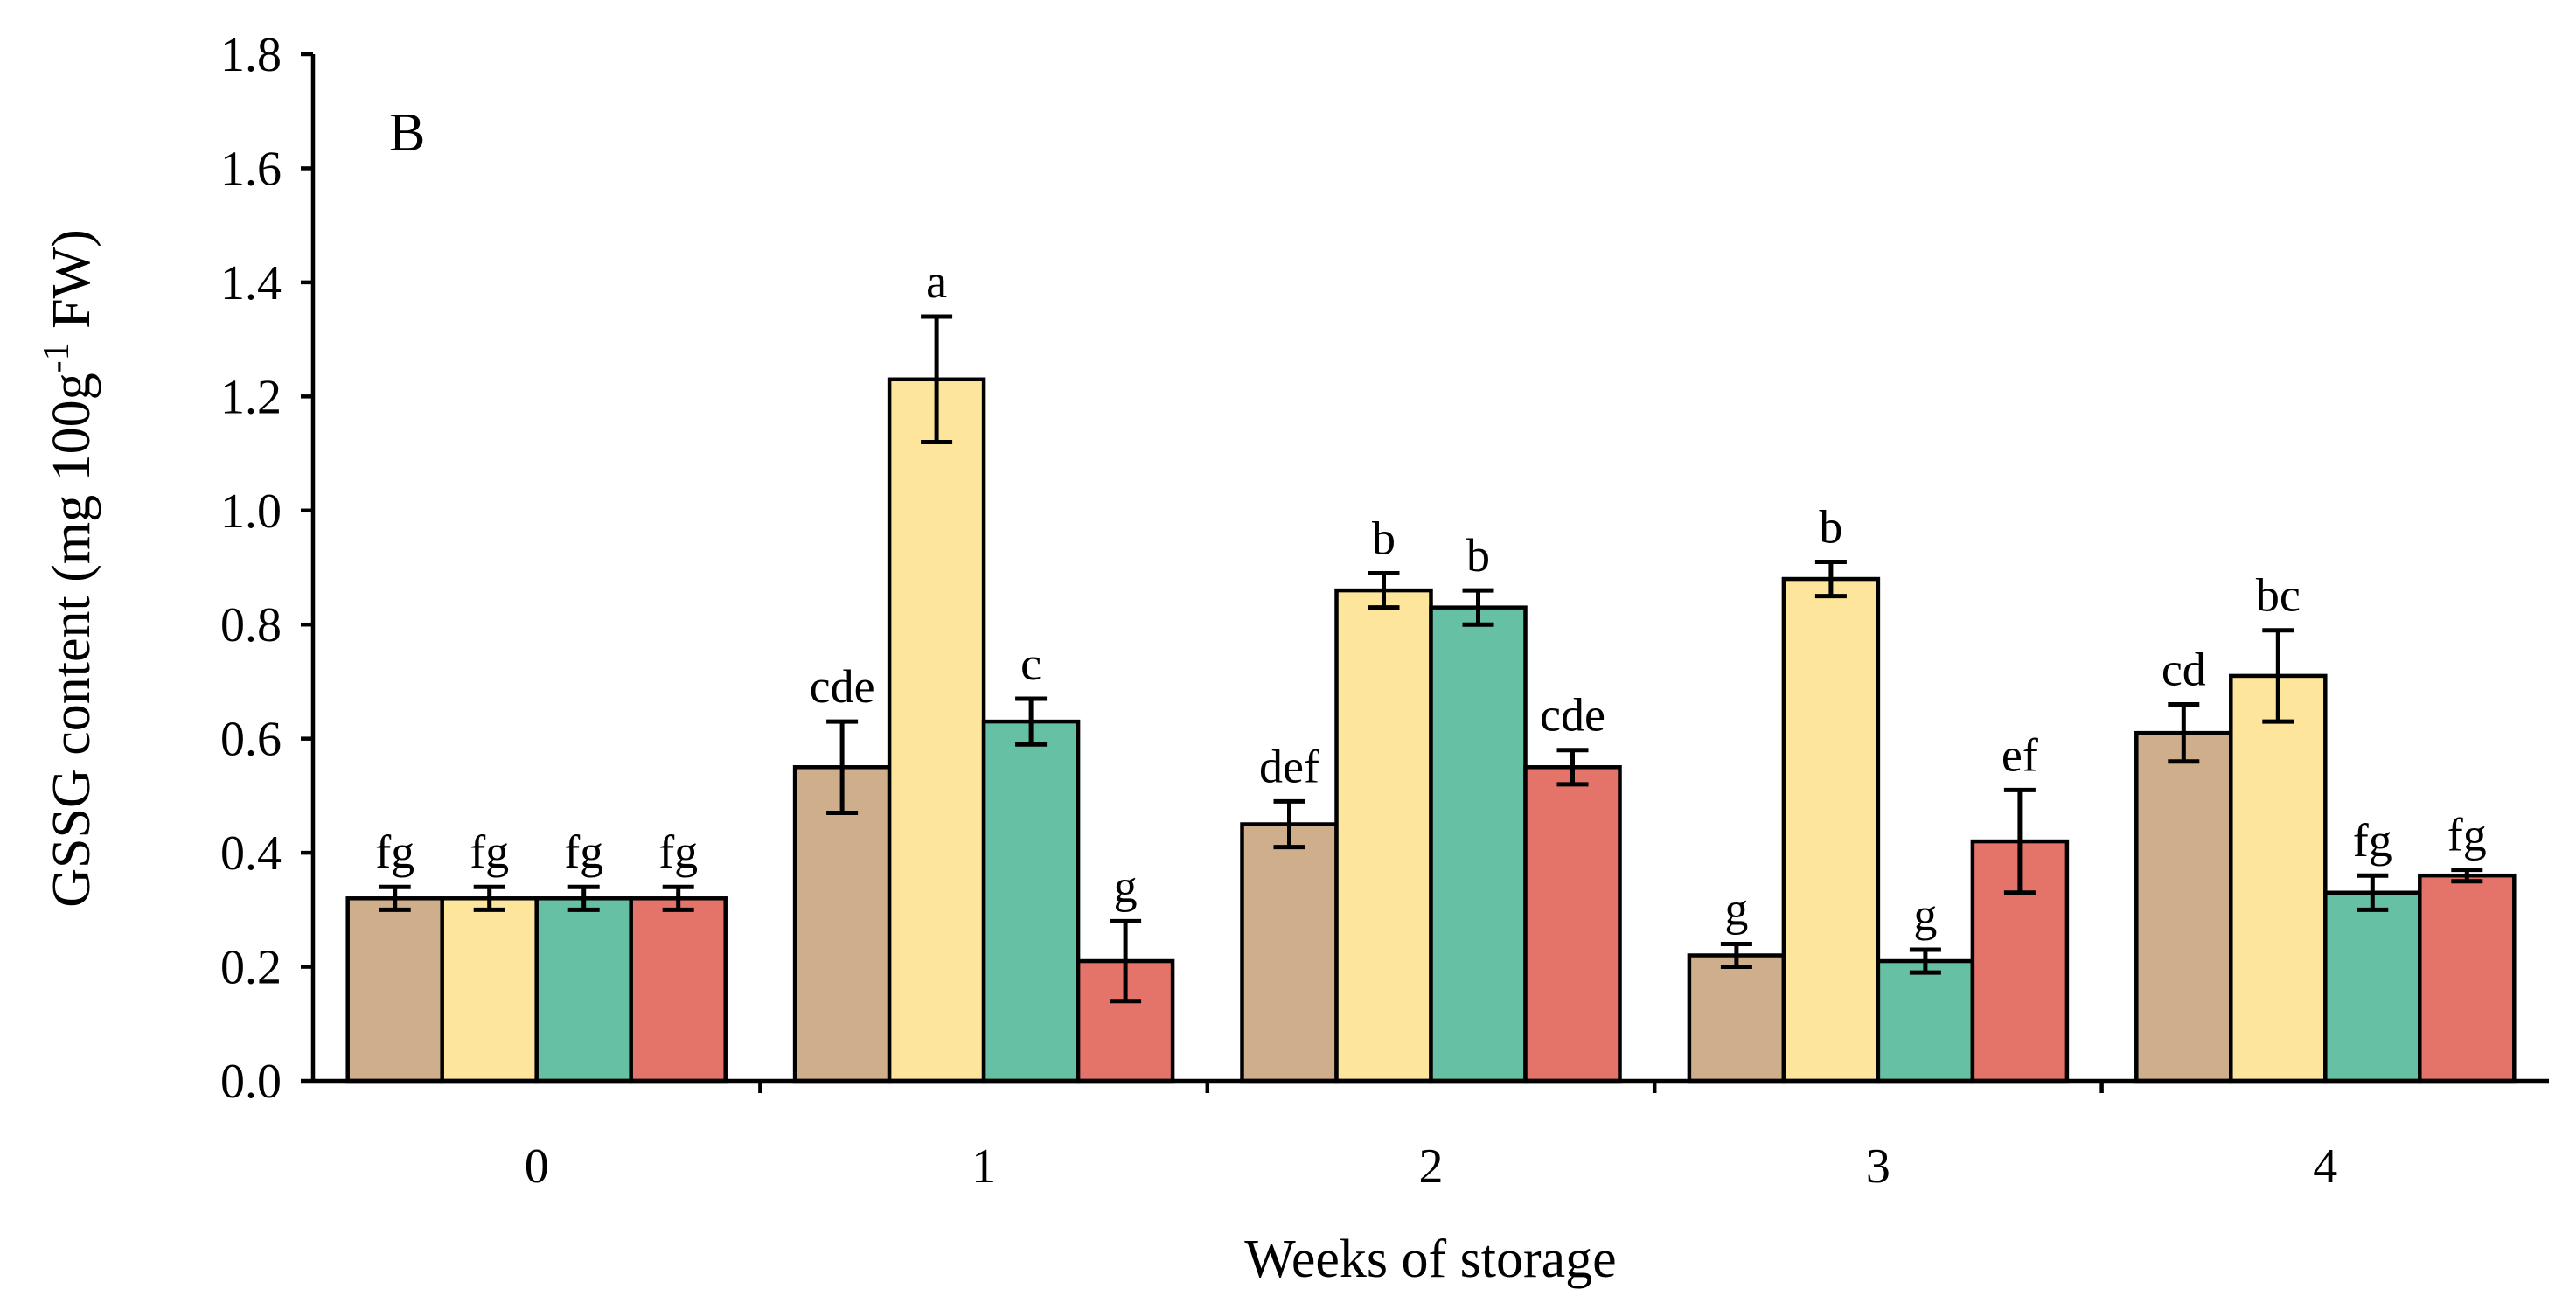 This screenshot has height=1310, width=2576. Describe the element at coordinates (71, 285) in the screenshot. I see `y-axis-title-suffix: FW)` at that location.